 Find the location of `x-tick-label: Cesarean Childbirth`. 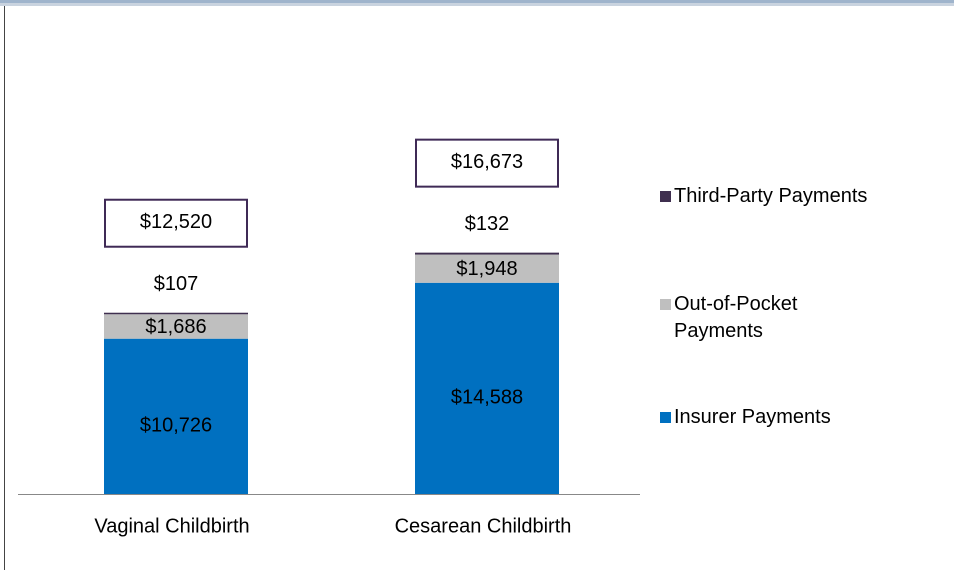

x-tick-label: Cesarean Childbirth is located at coordinates (483, 526).